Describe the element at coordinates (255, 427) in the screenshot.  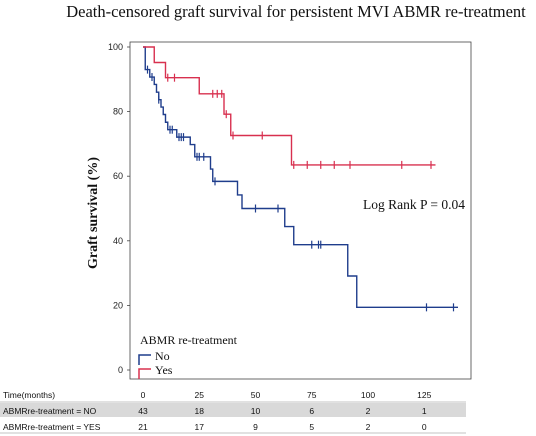
I see `risk-table-count: 9` at that location.